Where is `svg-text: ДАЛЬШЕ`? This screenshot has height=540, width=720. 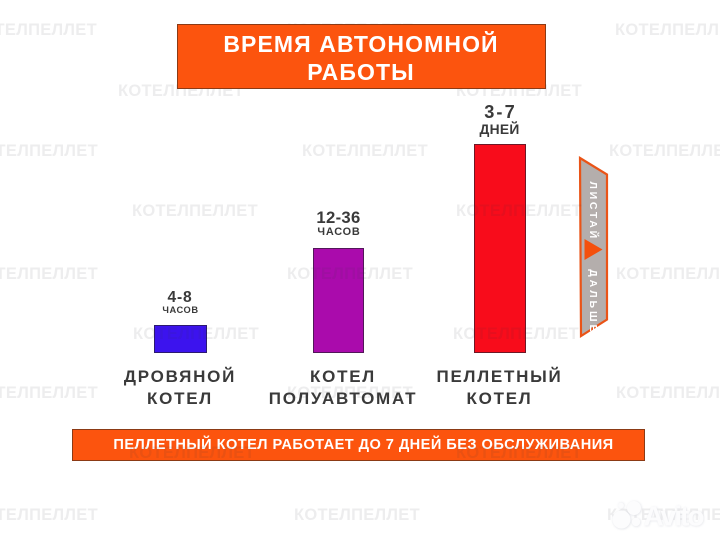
svg-text: ДАЛЬШЕ is located at coordinates (593, 301).